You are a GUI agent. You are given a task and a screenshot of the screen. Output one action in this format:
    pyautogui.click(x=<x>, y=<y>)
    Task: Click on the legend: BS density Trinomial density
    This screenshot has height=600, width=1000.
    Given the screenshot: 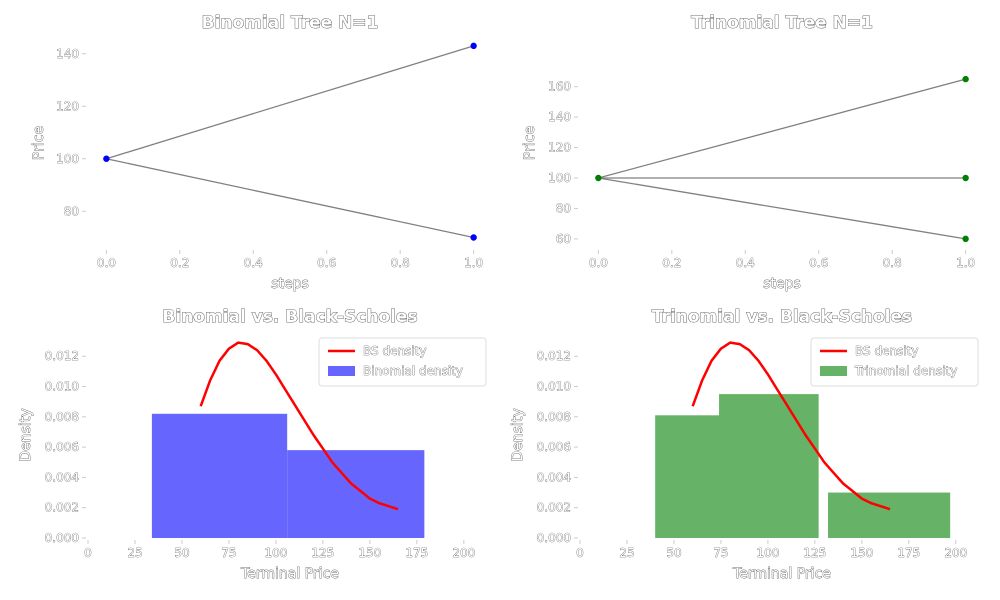 What is the action you would take?
    pyautogui.click(x=894, y=362)
    